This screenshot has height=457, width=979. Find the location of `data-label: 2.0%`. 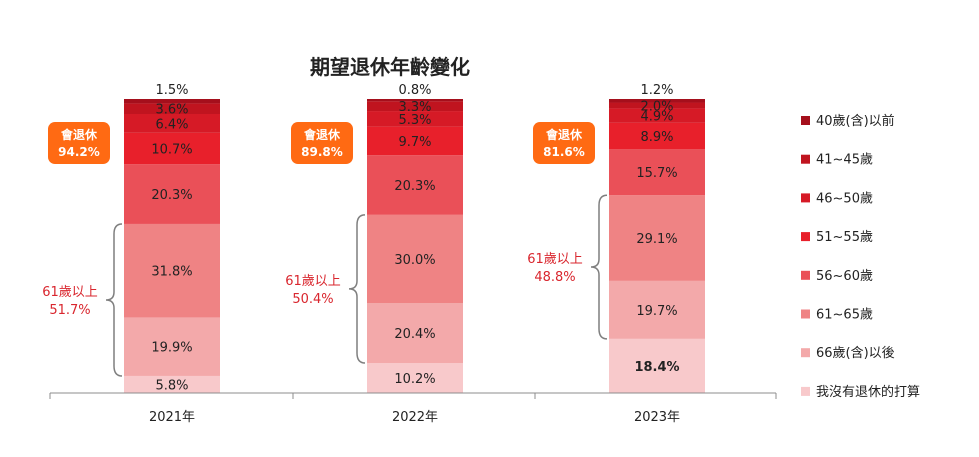

data-label: 2.0% is located at coordinates (656, 106).